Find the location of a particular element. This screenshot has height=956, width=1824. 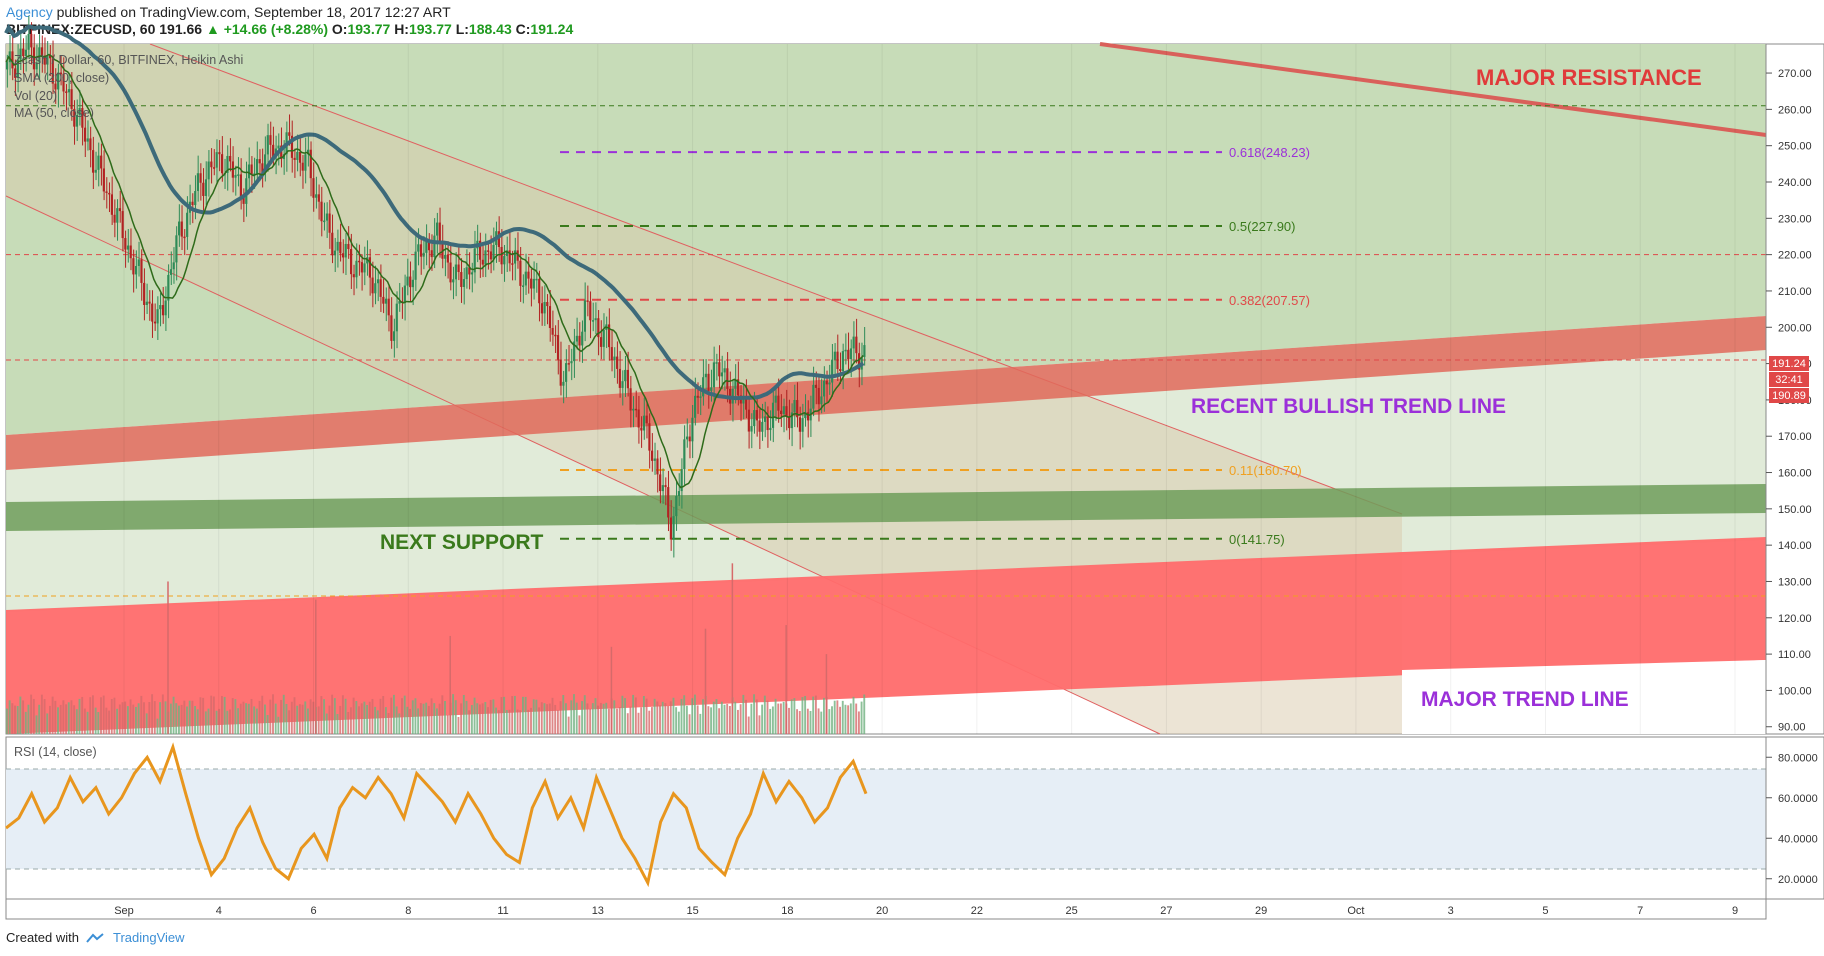

high-value: 193.77 is located at coordinates (430, 29).